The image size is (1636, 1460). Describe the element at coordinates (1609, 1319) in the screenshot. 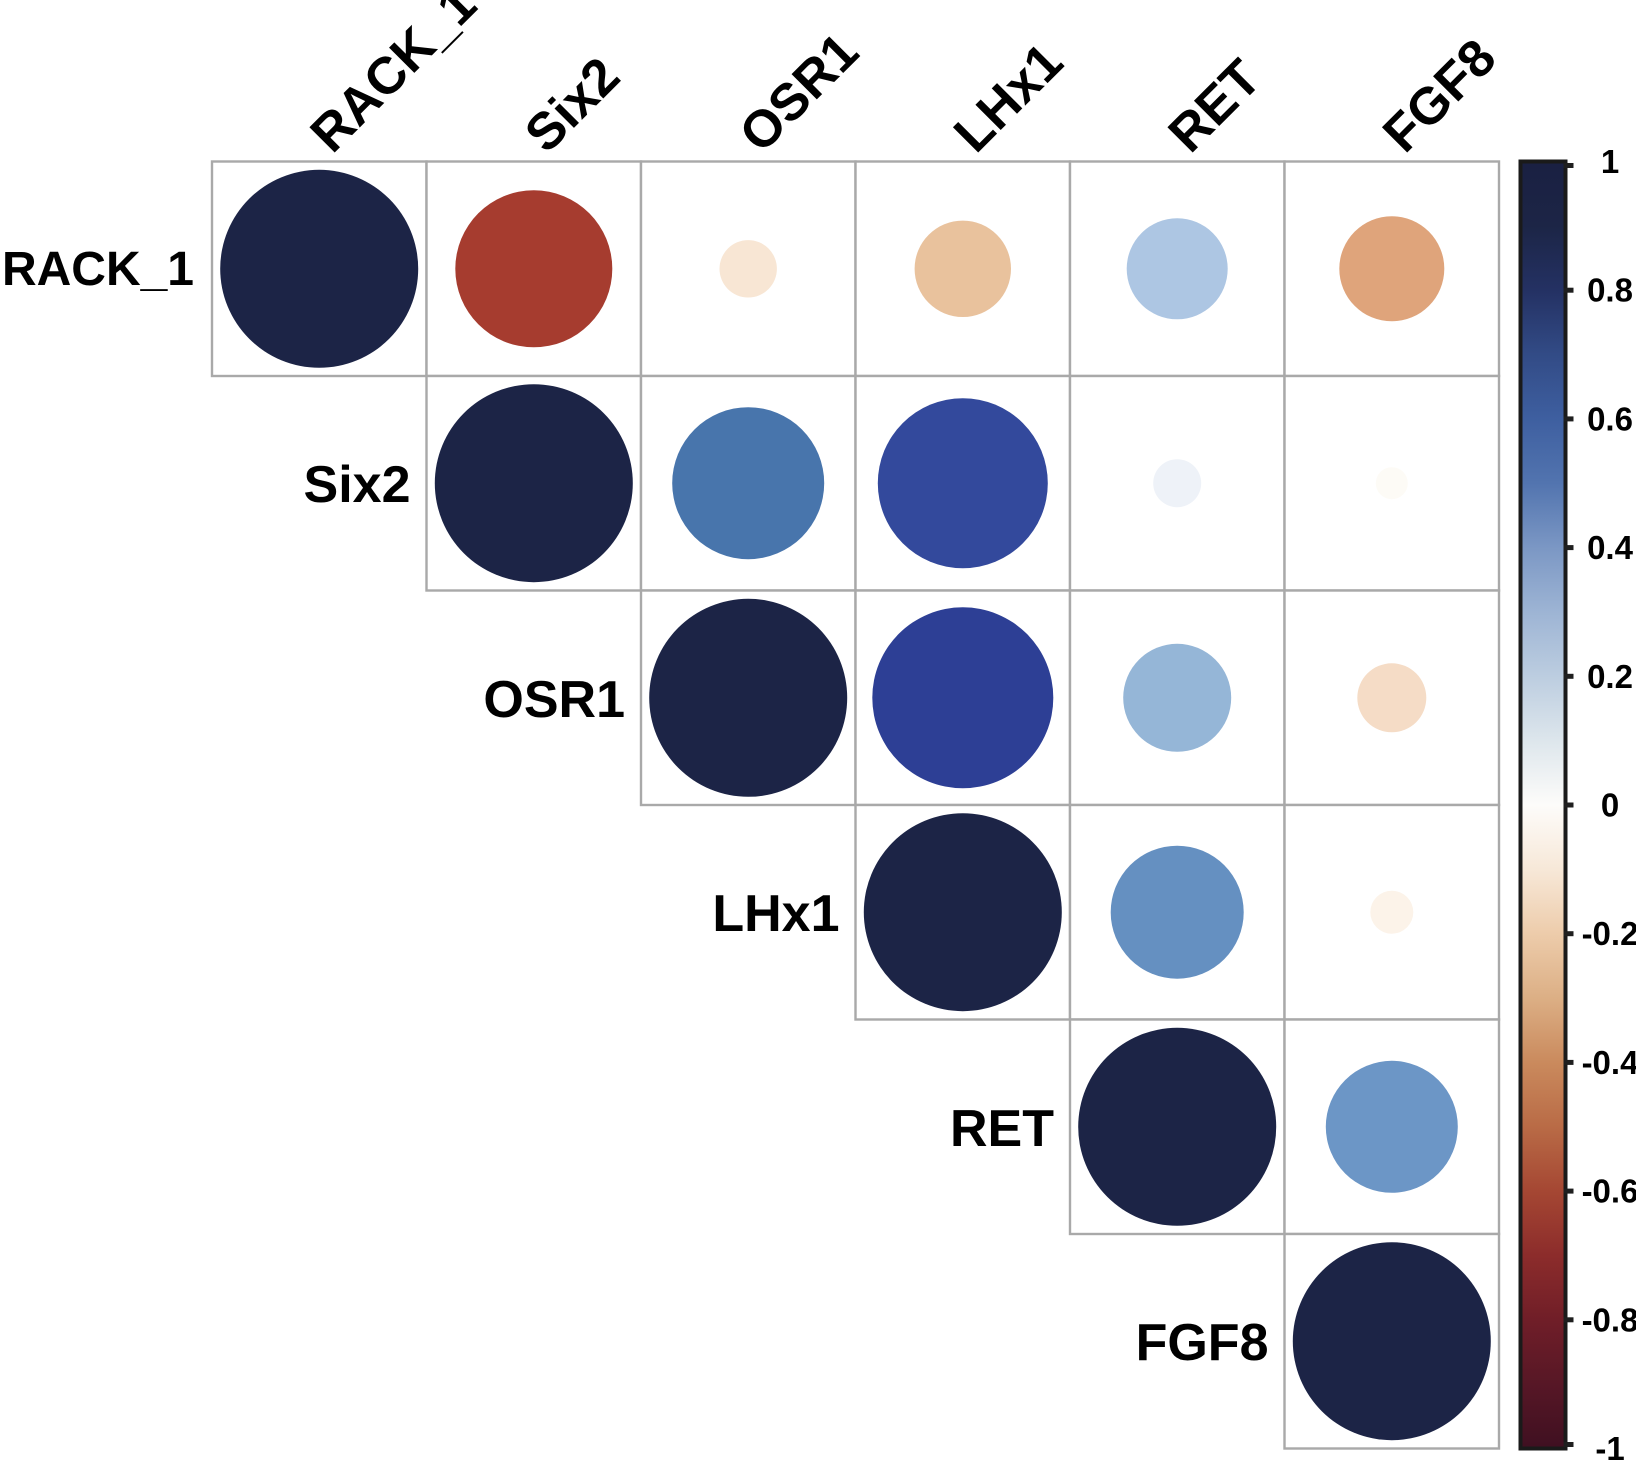

I see `svg-text: -0.8` at that location.